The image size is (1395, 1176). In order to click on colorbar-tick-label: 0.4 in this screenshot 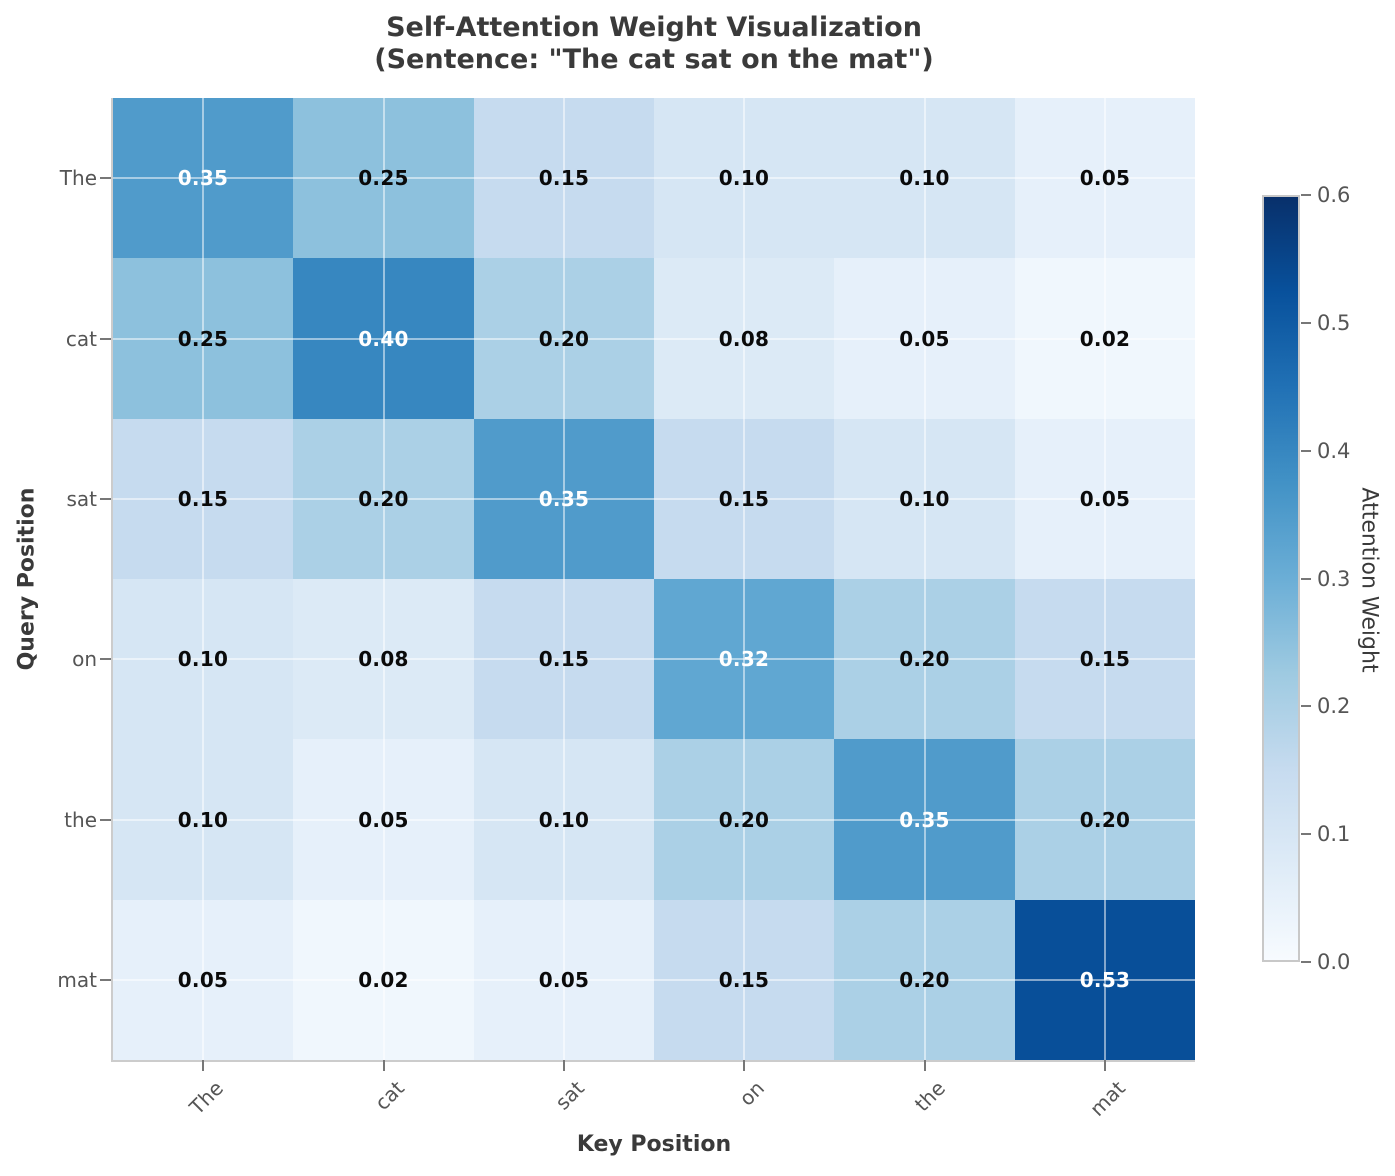, I will do `click(1334, 450)`.